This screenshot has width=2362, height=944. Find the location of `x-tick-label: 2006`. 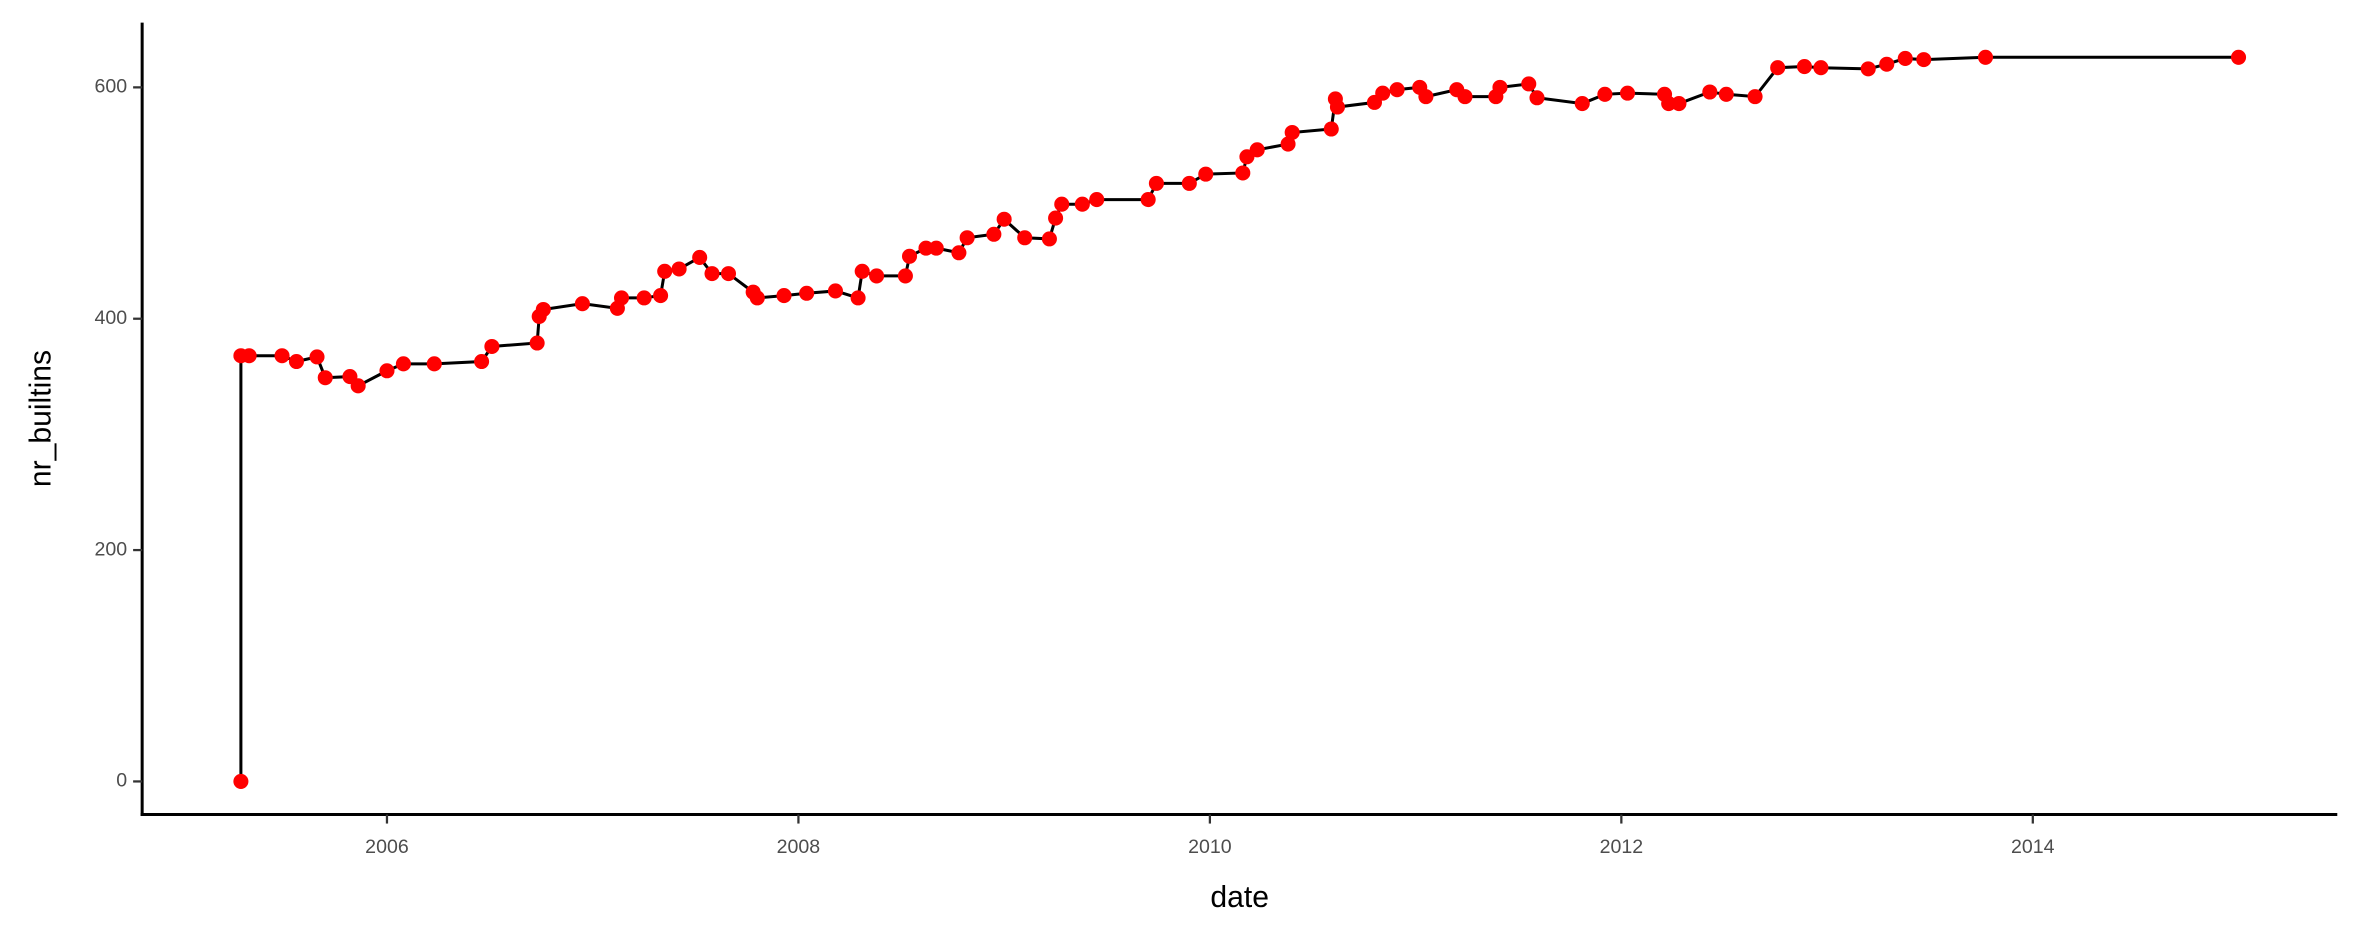

x-tick-label: 2006 is located at coordinates (387, 847).